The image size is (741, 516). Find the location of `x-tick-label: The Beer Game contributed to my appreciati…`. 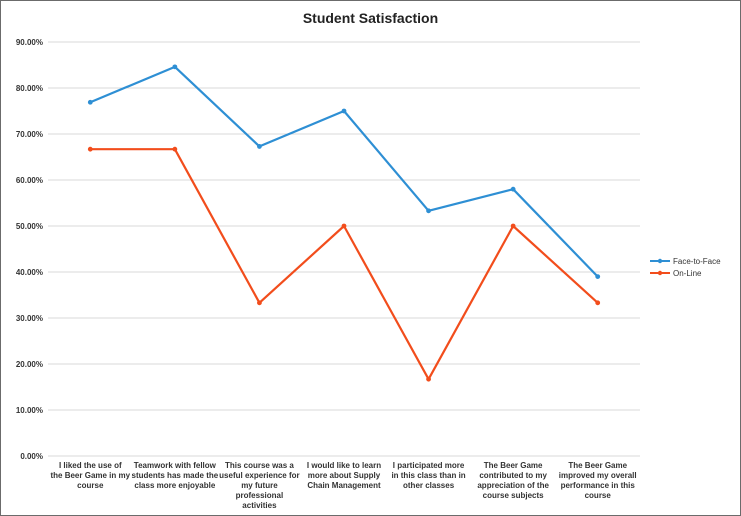

x-tick-label: The Beer Game contributed to my appreciati… is located at coordinates (513, 480).